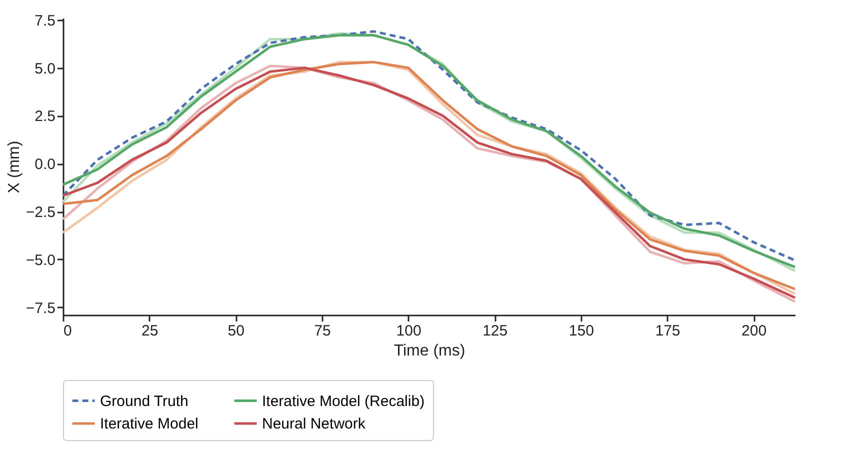 Image resolution: width=843 pixels, height=474 pixels. I want to click on legend-label: Ground Truth, so click(144, 401).